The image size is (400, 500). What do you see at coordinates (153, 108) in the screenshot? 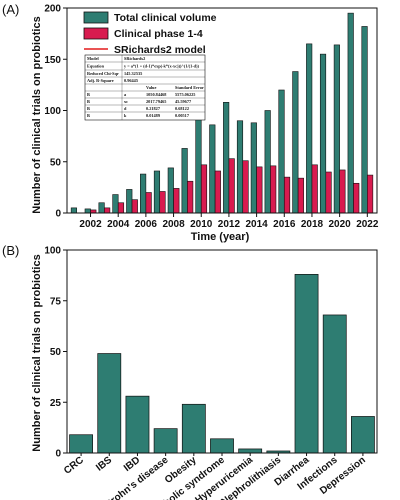
I see `inset-p2-value: 0.21827` at bounding box center [153, 108].